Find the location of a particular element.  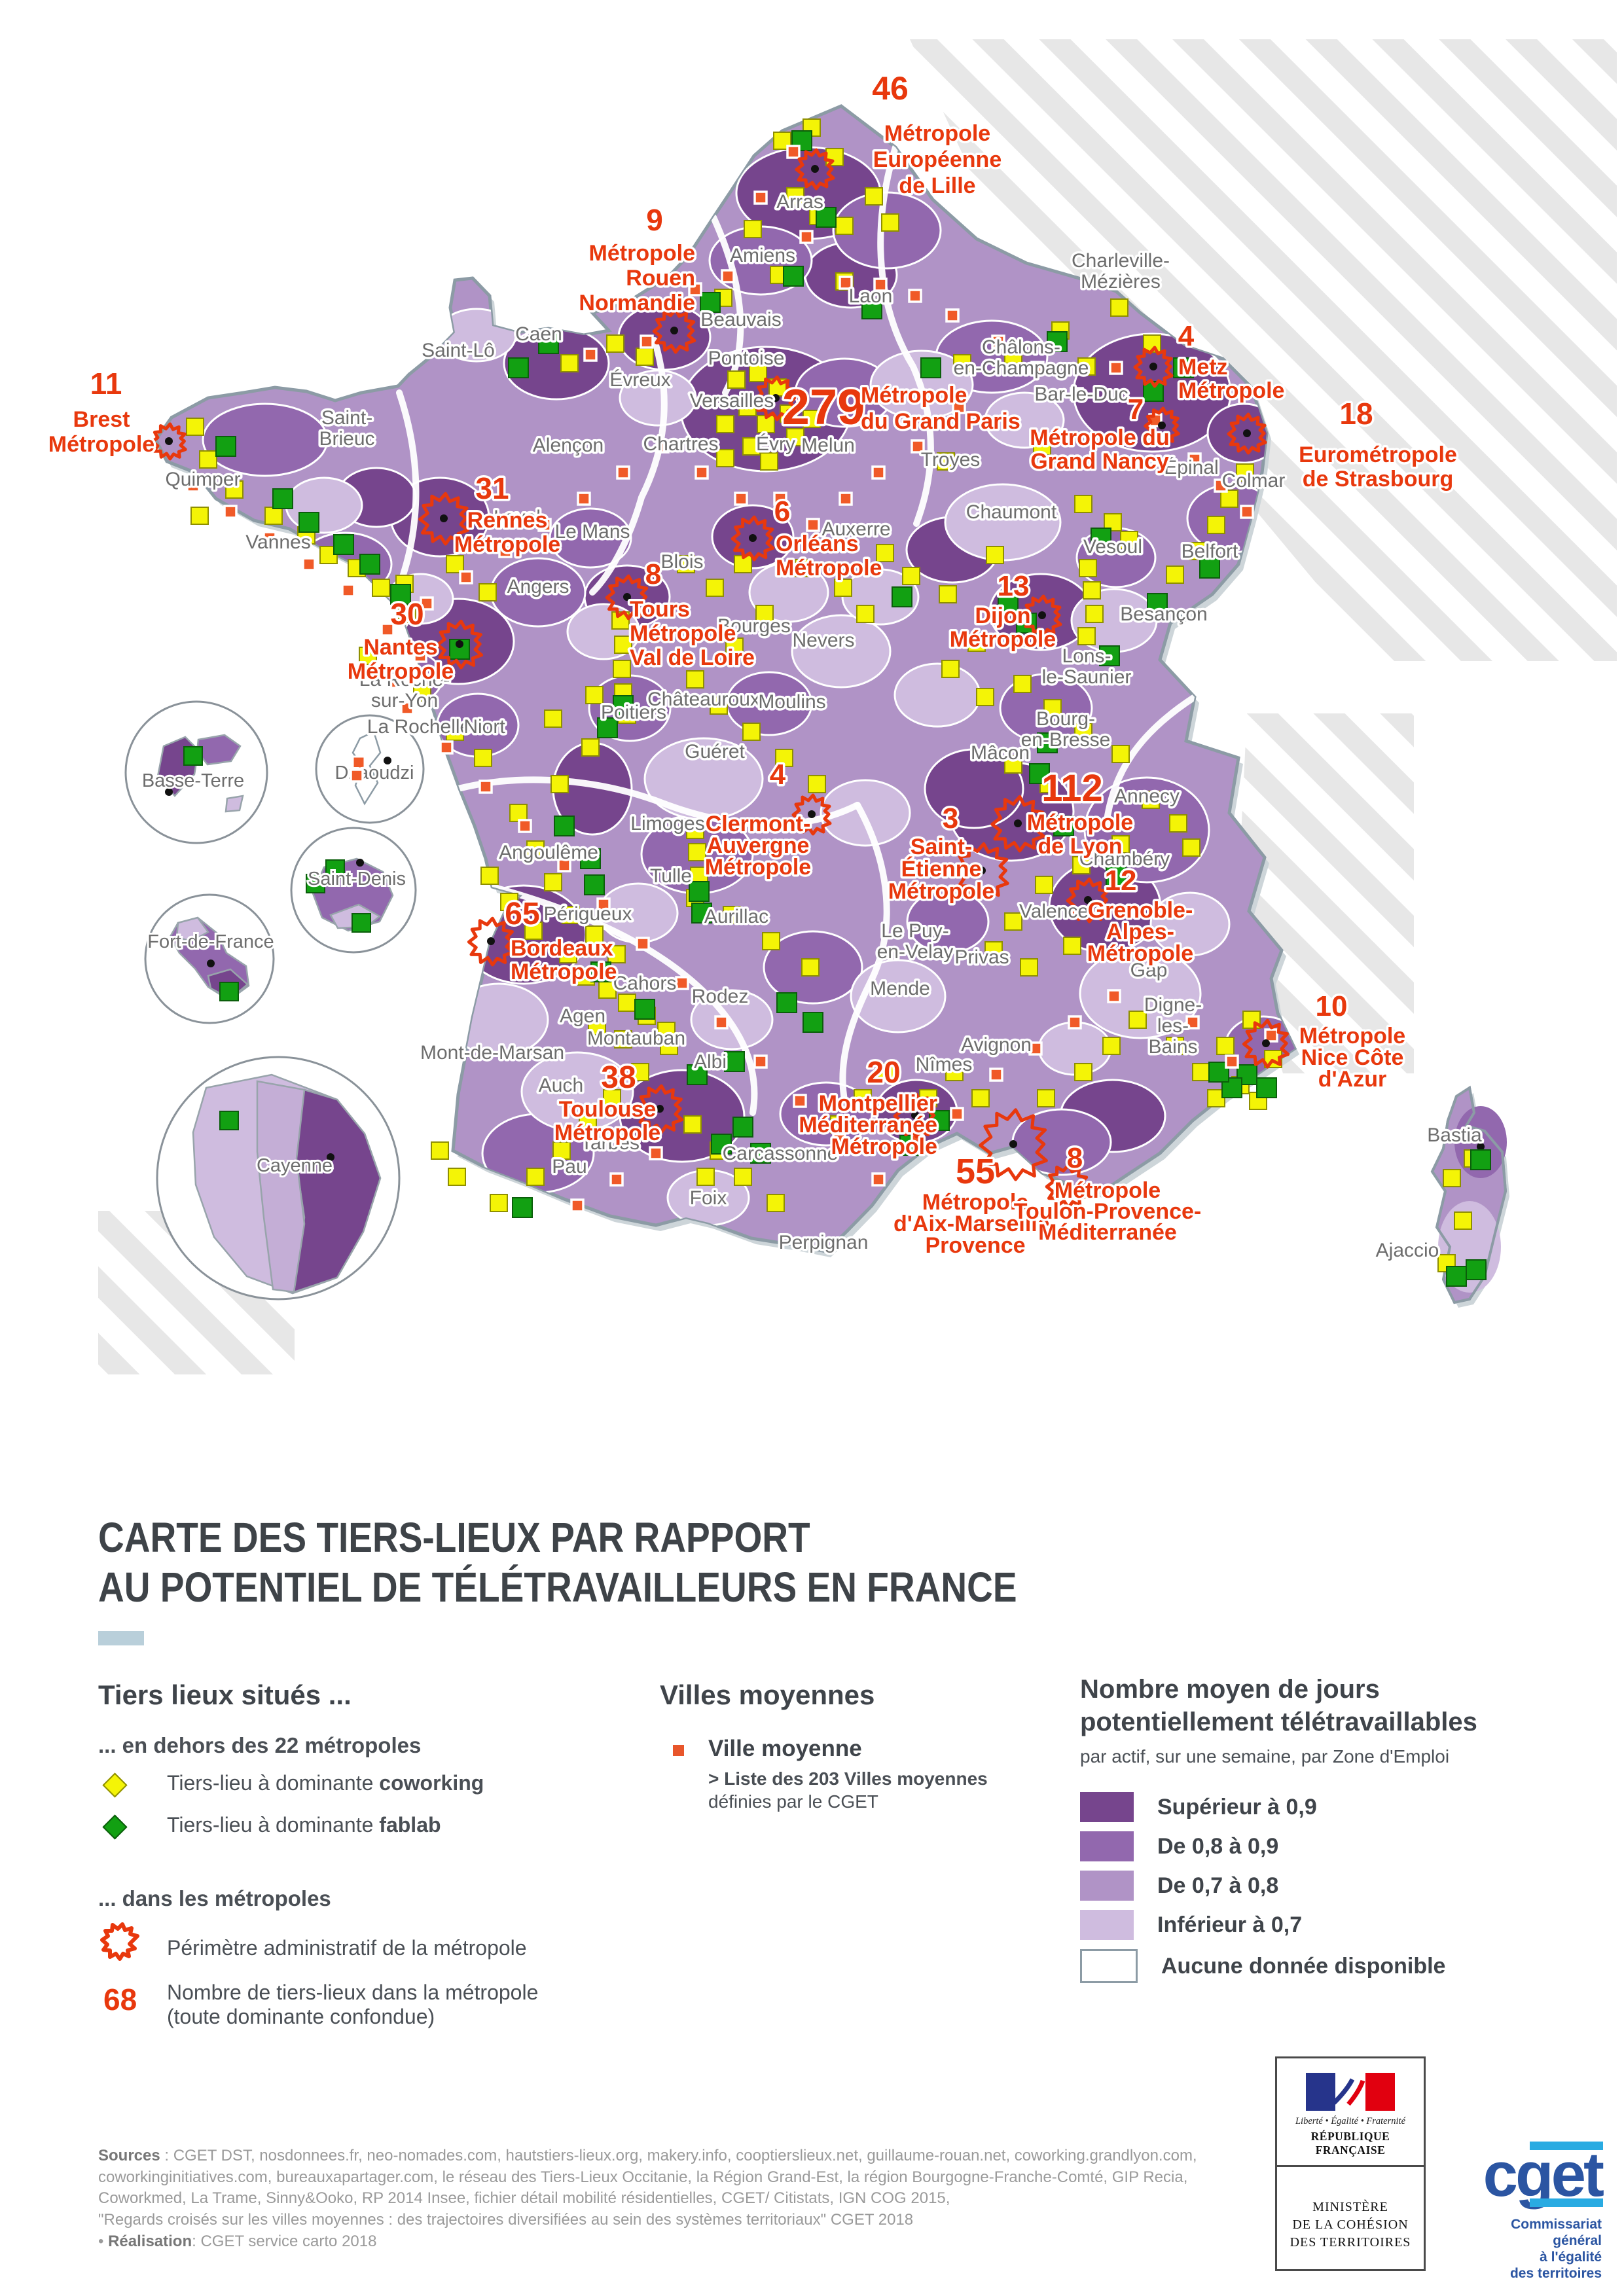

ville-moyenne-icon is located at coordinates (678, 1750).